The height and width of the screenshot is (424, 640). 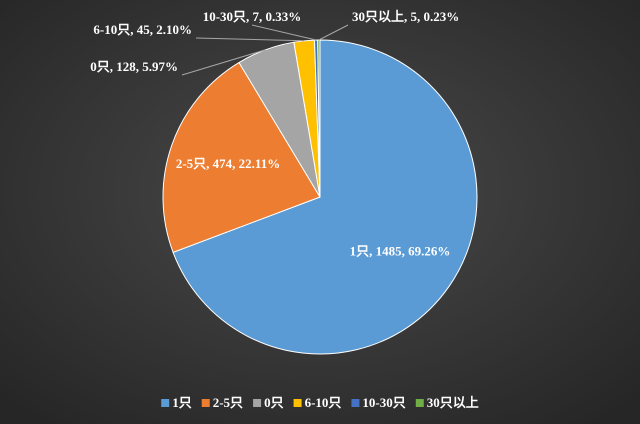 What do you see at coordinates (228, 163) in the screenshot?
I see `data-label: 2-5只, 474, 22.11%` at bounding box center [228, 163].